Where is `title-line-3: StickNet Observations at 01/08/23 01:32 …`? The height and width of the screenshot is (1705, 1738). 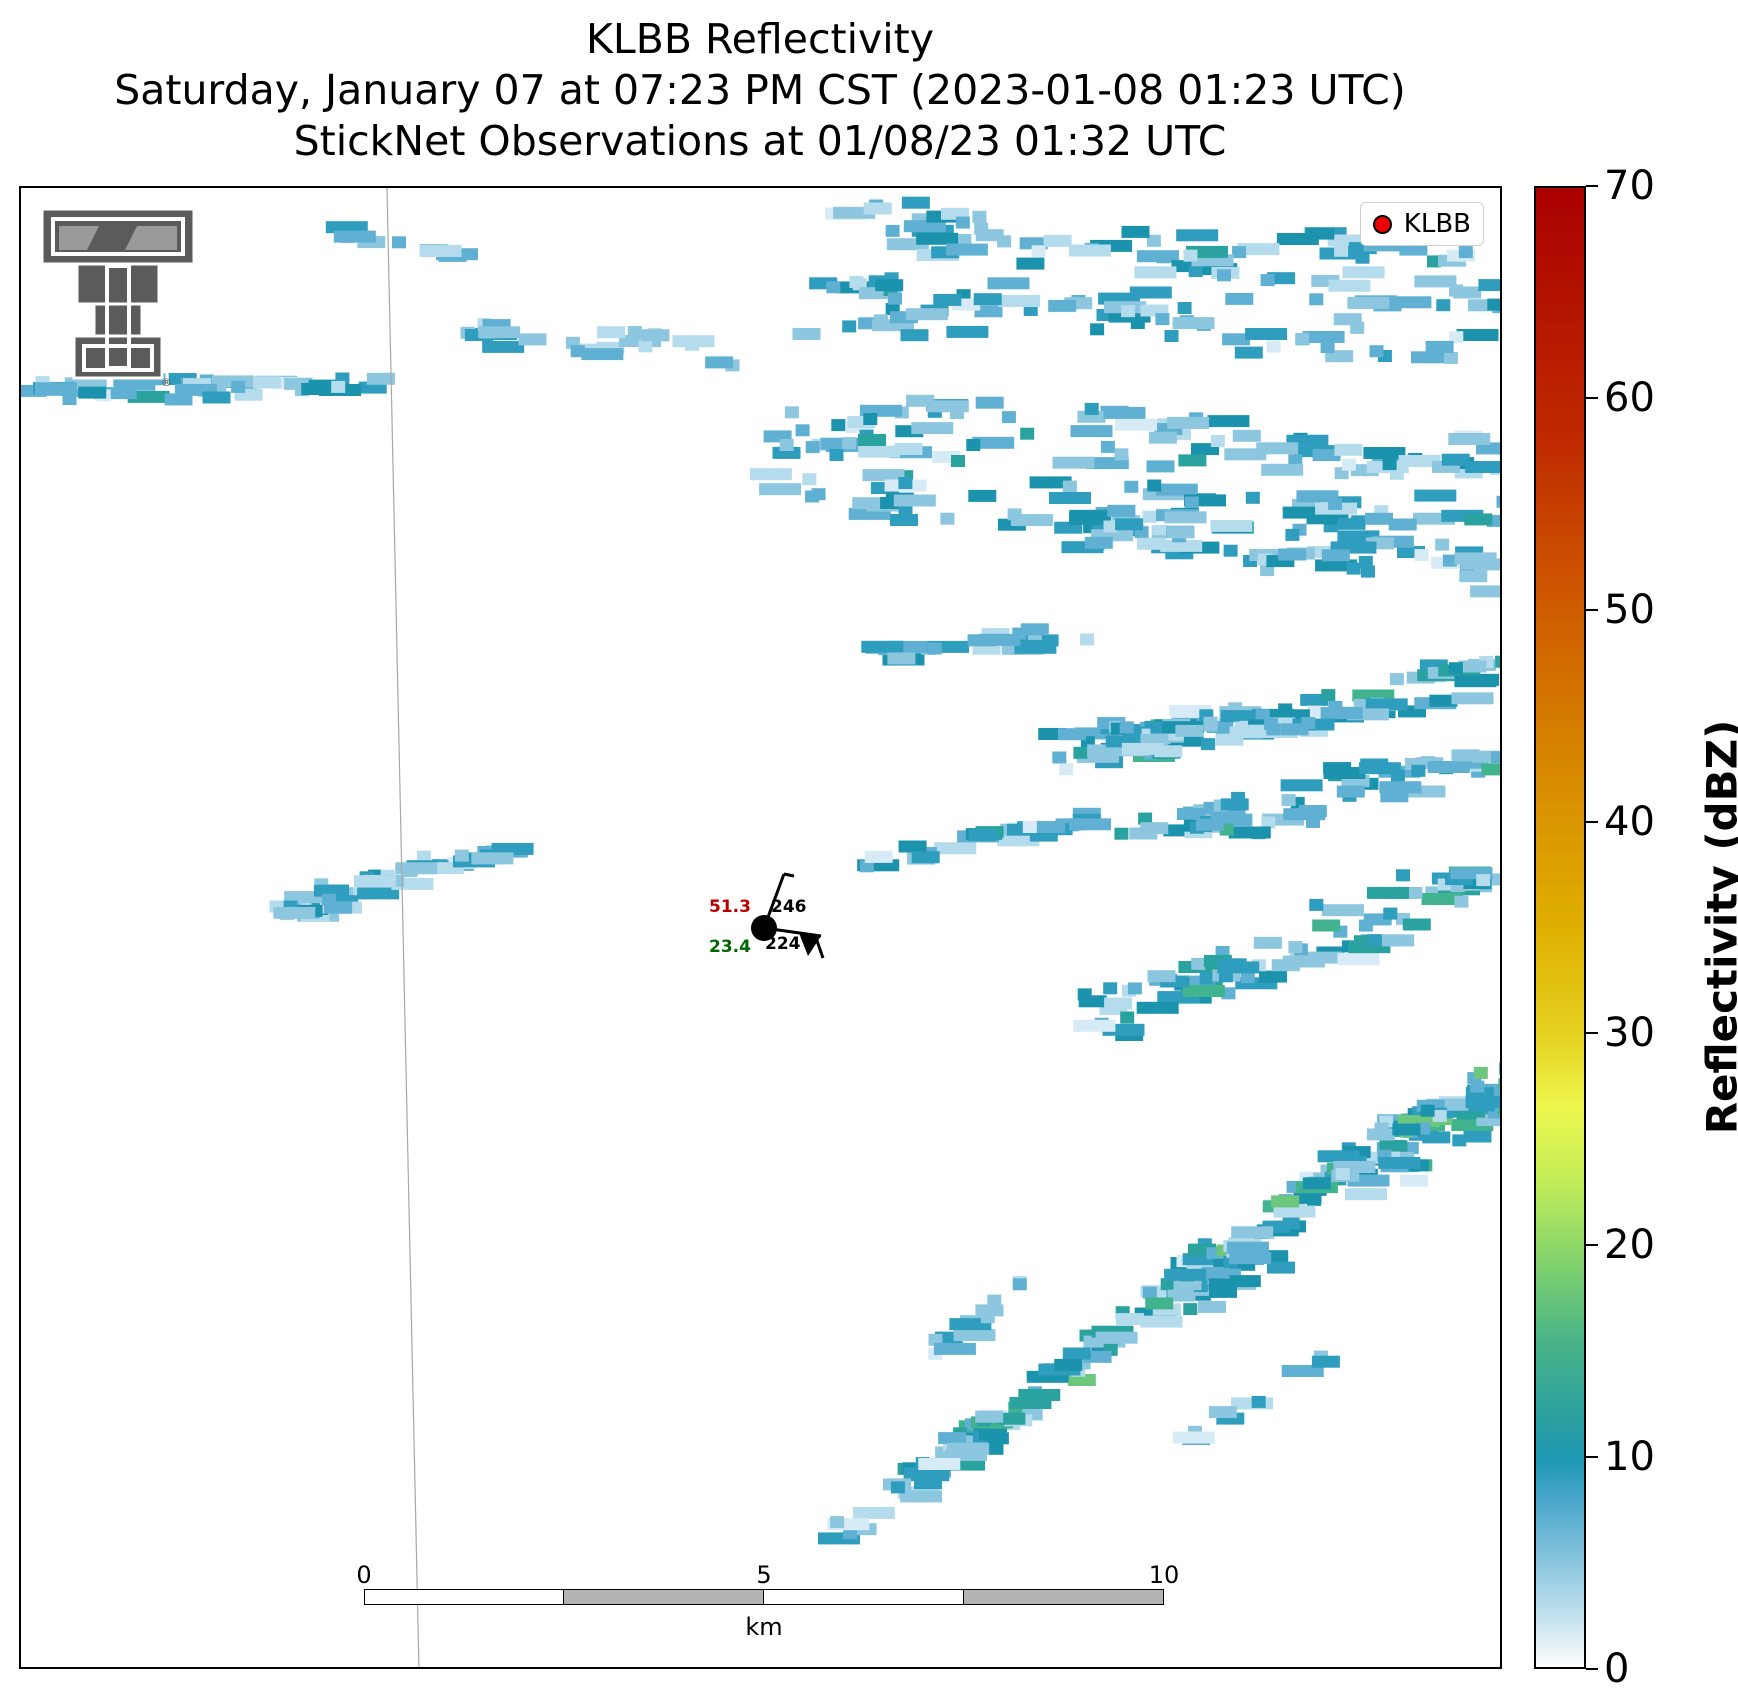 title-line-3: StickNet Observations at 01/08/23 01:32 … is located at coordinates (760, 141).